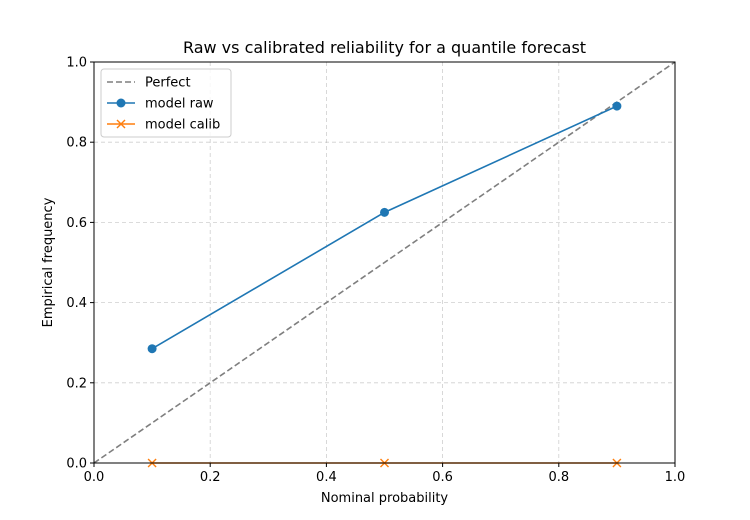 The image size is (750, 520). I want to click on legend-box, so click(166, 103).